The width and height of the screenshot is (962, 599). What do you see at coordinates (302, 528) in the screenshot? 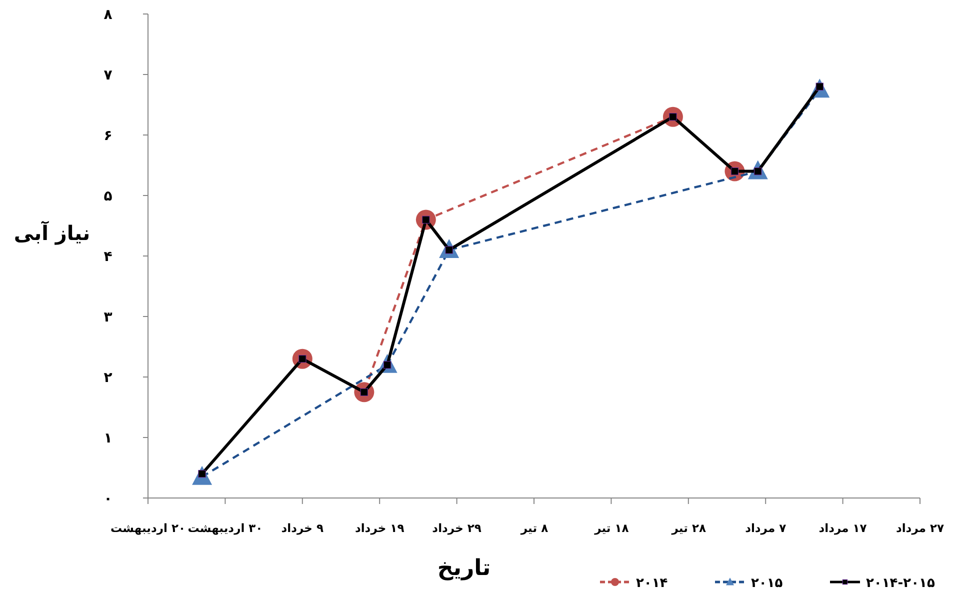
I see `x-tick-label: ۹ خرداد` at bounding box center [302, 528].